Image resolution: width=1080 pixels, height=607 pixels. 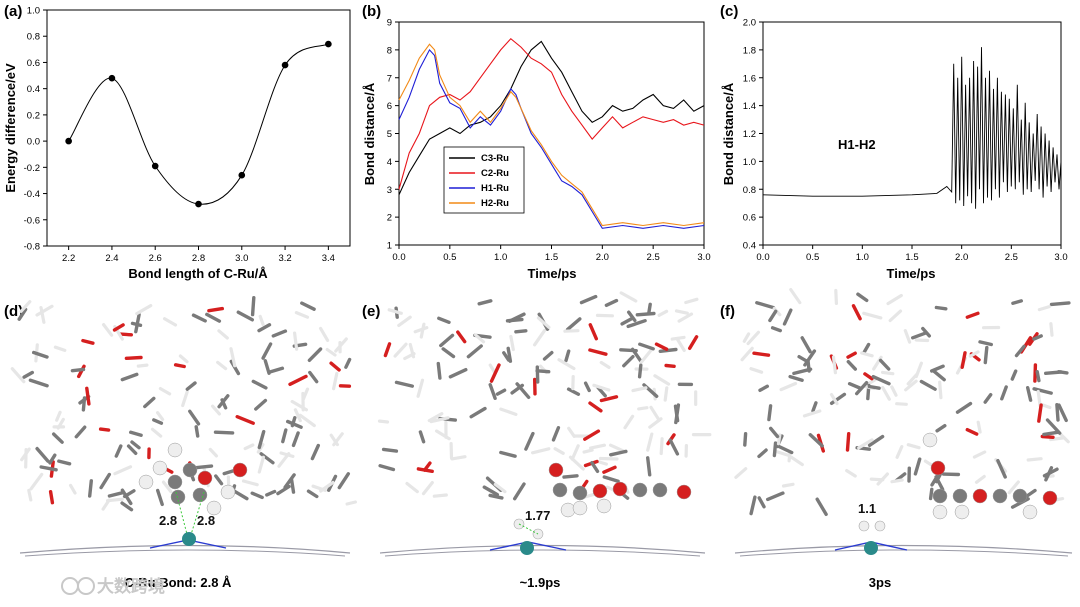 What do you see at coordinates (33, 11) in the screenshot?
I see `y-tick-label: 1.0` at bounding box center [33, 11].